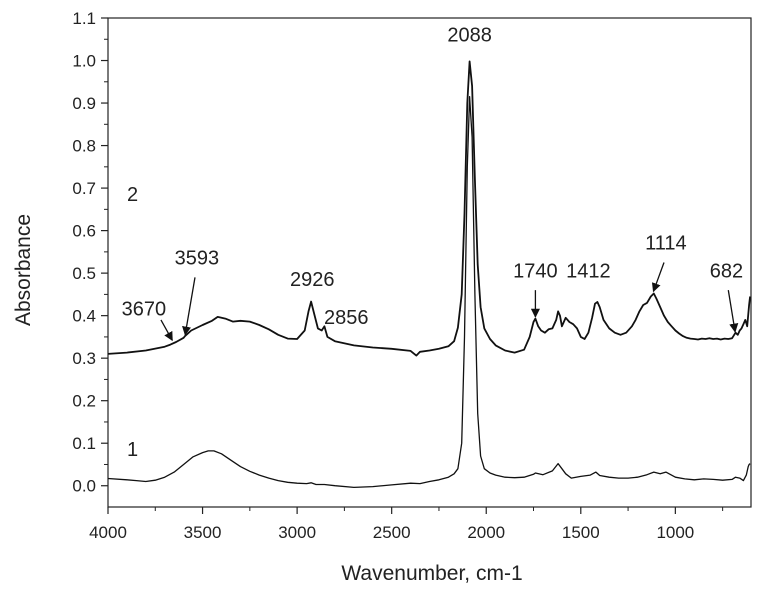  Describe the element at coordinates (469, 35) in the screenshot. I see `peak-label-2088: 2088` at that location.